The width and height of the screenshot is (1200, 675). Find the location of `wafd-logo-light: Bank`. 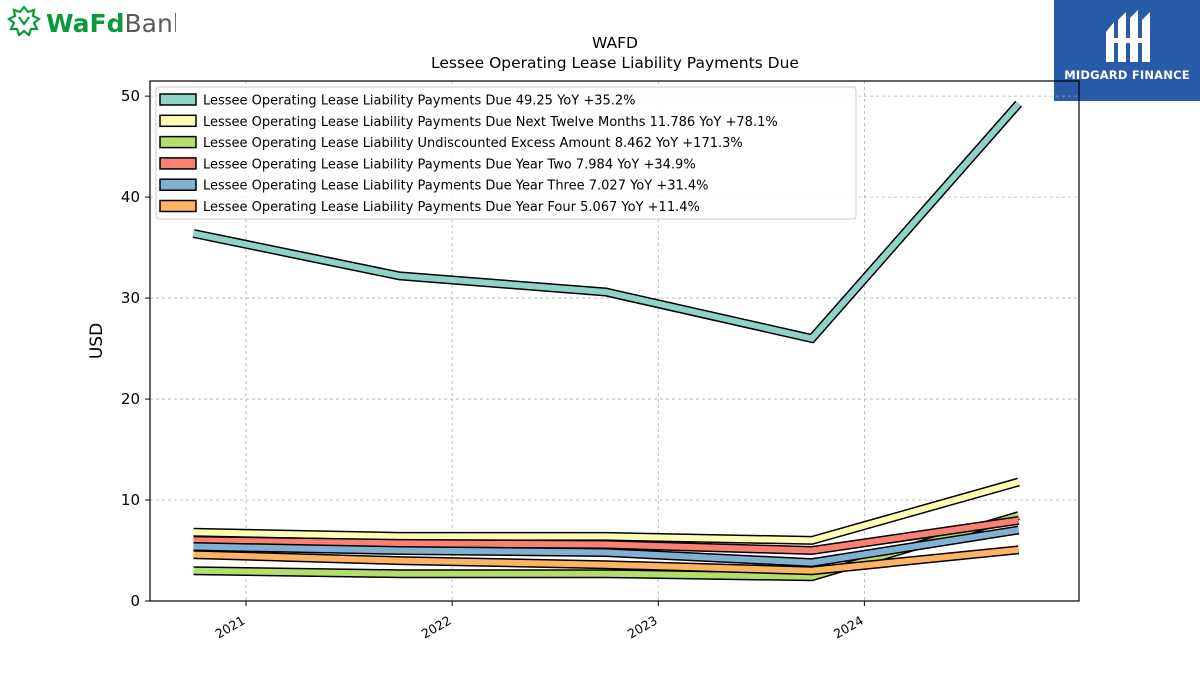

wafd-logo-light: Bank is located at coordinates (150, 23).